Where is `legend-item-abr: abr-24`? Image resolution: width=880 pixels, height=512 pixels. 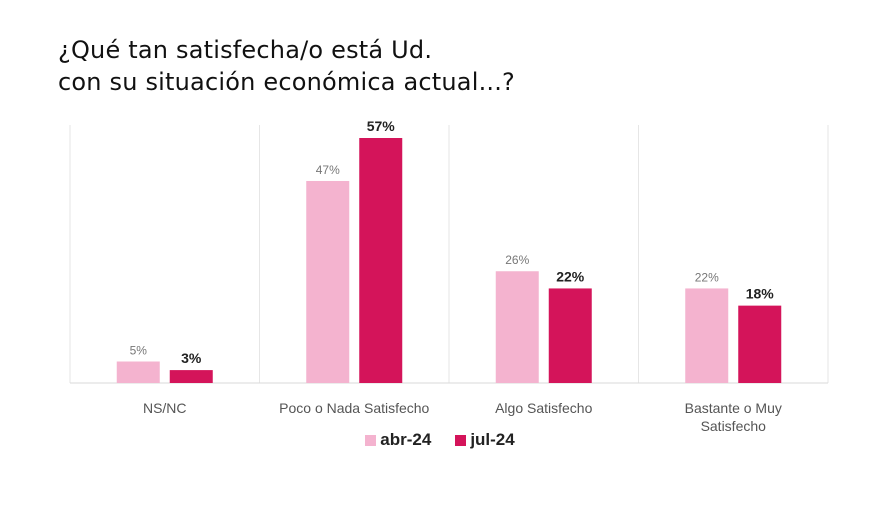 legend-item-abr: abr-24 is located at coordinates (398, 440).